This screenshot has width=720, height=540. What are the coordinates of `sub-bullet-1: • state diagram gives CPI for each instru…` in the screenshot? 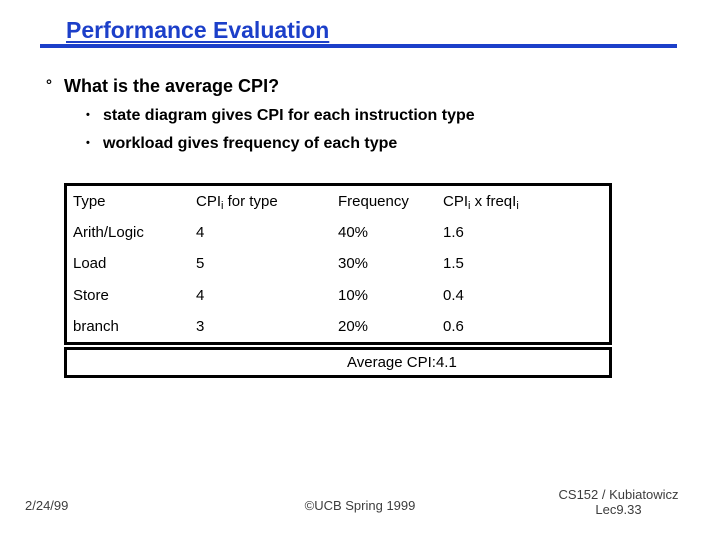 It's located at (280, 116).